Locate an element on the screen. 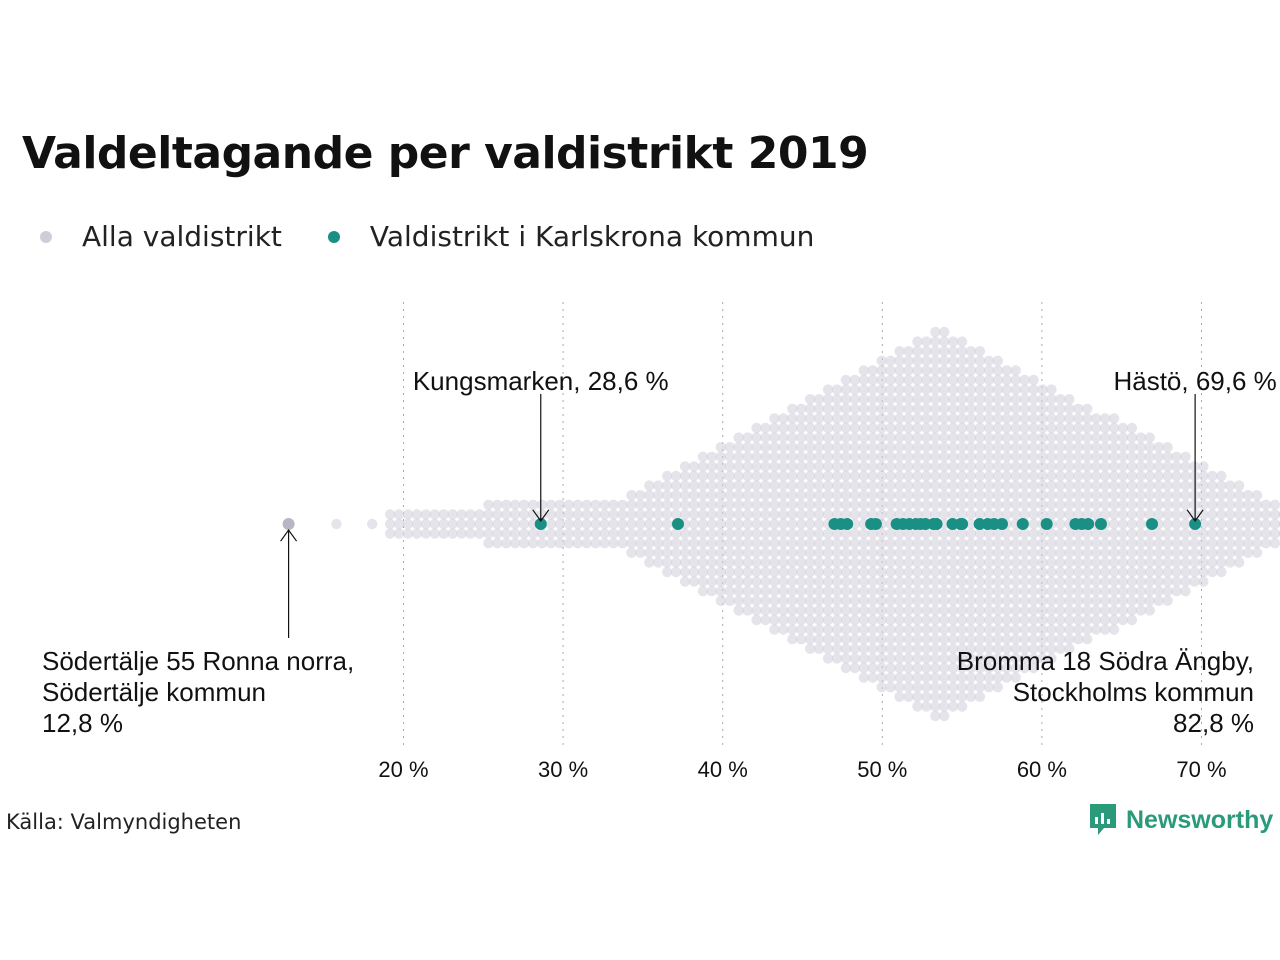 Image resolution: width=1280 pixels, height=960 pixels. x-tick-label: 30 % is located at coordinates (563, 769).